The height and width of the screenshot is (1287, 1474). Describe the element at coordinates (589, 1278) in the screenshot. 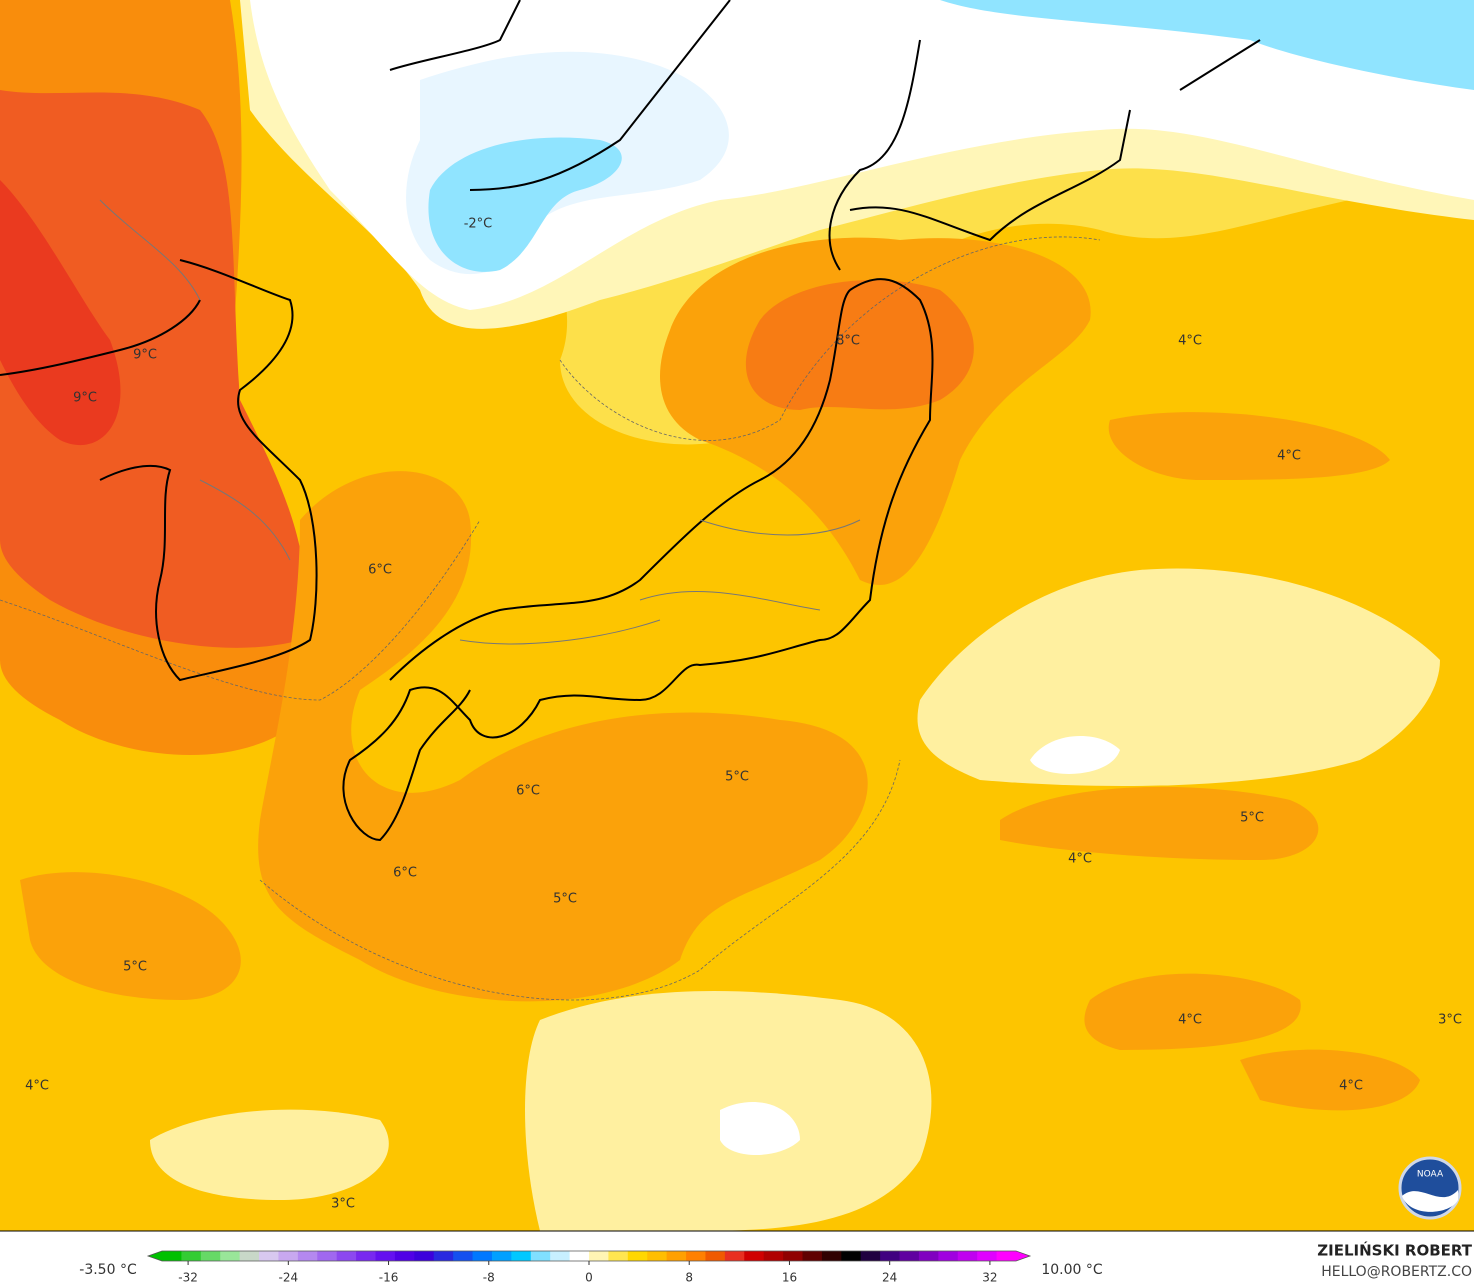

I see `colorbar-tick-label: 0` at that location.